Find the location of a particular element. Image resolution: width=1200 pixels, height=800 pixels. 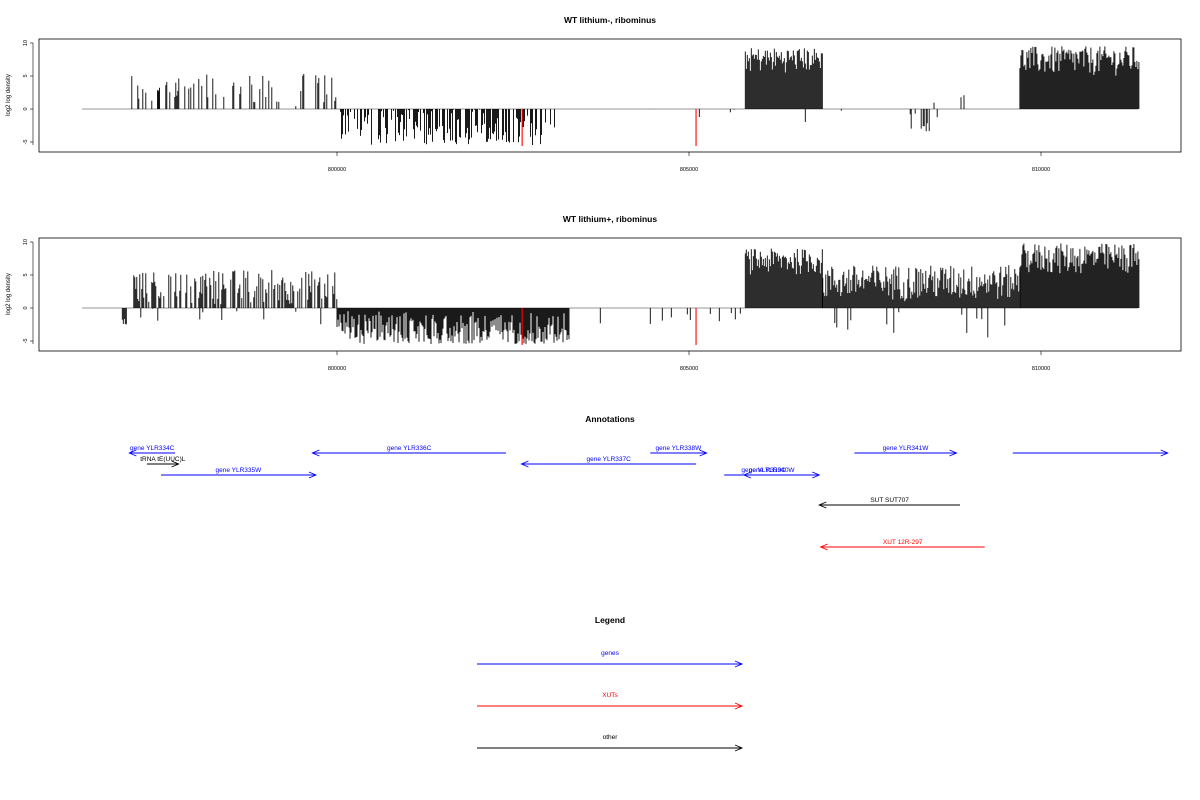

annotation-feature: gene YLR336C is located at coordinates (408, 451).